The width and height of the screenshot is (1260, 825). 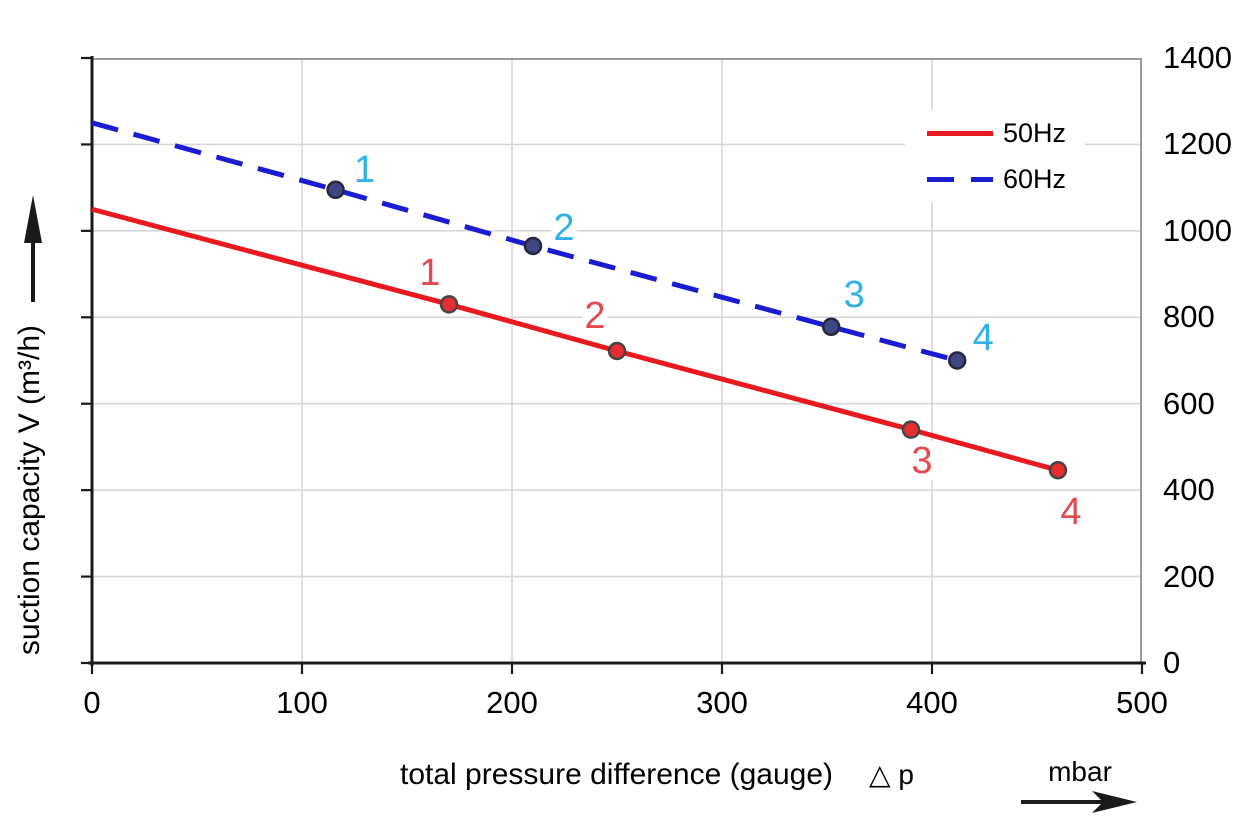 I want to click on y-tick-label: 1200, so click(x=1197, y=144).